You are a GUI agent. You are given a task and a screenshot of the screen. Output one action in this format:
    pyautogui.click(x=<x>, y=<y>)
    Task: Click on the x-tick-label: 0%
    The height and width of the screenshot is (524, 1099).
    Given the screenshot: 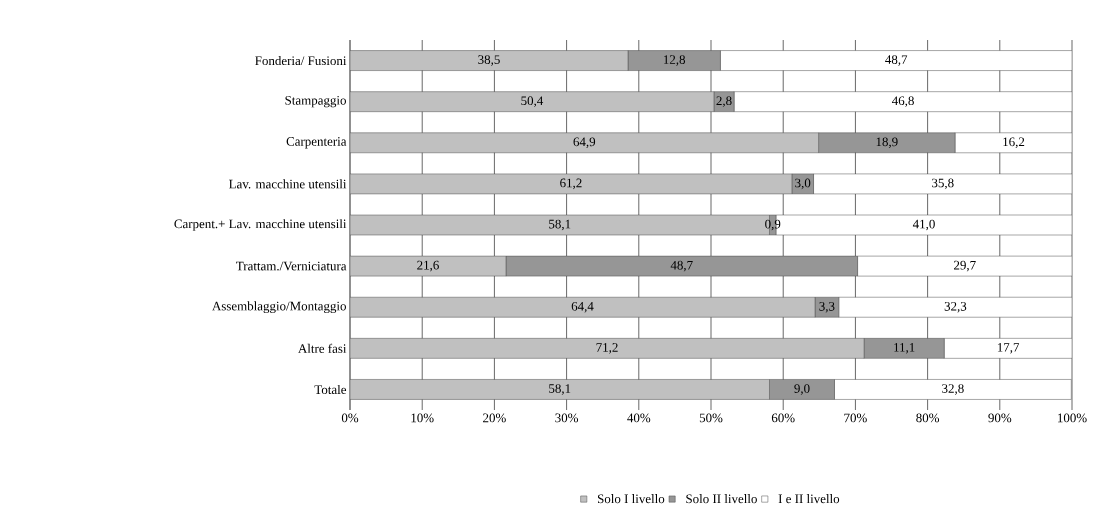 What is the action you would take?
    pyautogui.click(x=350, y=418)
    